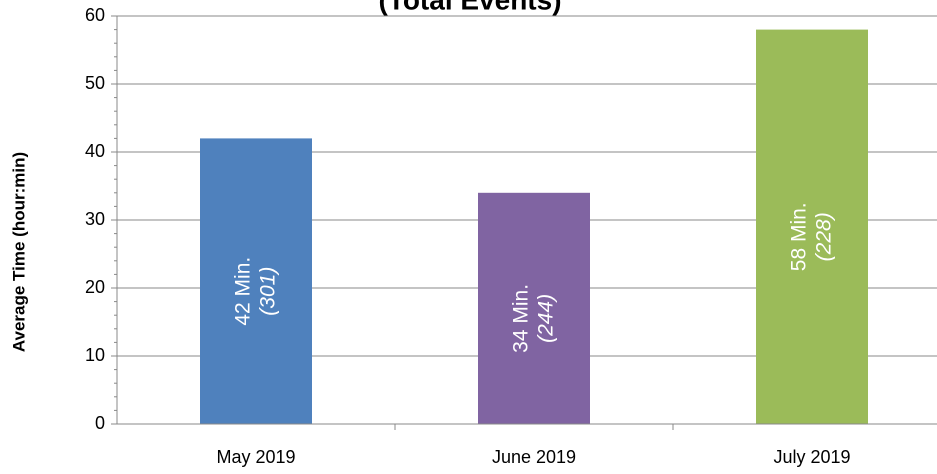 Image resolution: width=937 pixels, height=474 pixels. Describe the element at coordinates (255, 457) in the screenshot. I see `x-tick-label: May 2019` at that location.